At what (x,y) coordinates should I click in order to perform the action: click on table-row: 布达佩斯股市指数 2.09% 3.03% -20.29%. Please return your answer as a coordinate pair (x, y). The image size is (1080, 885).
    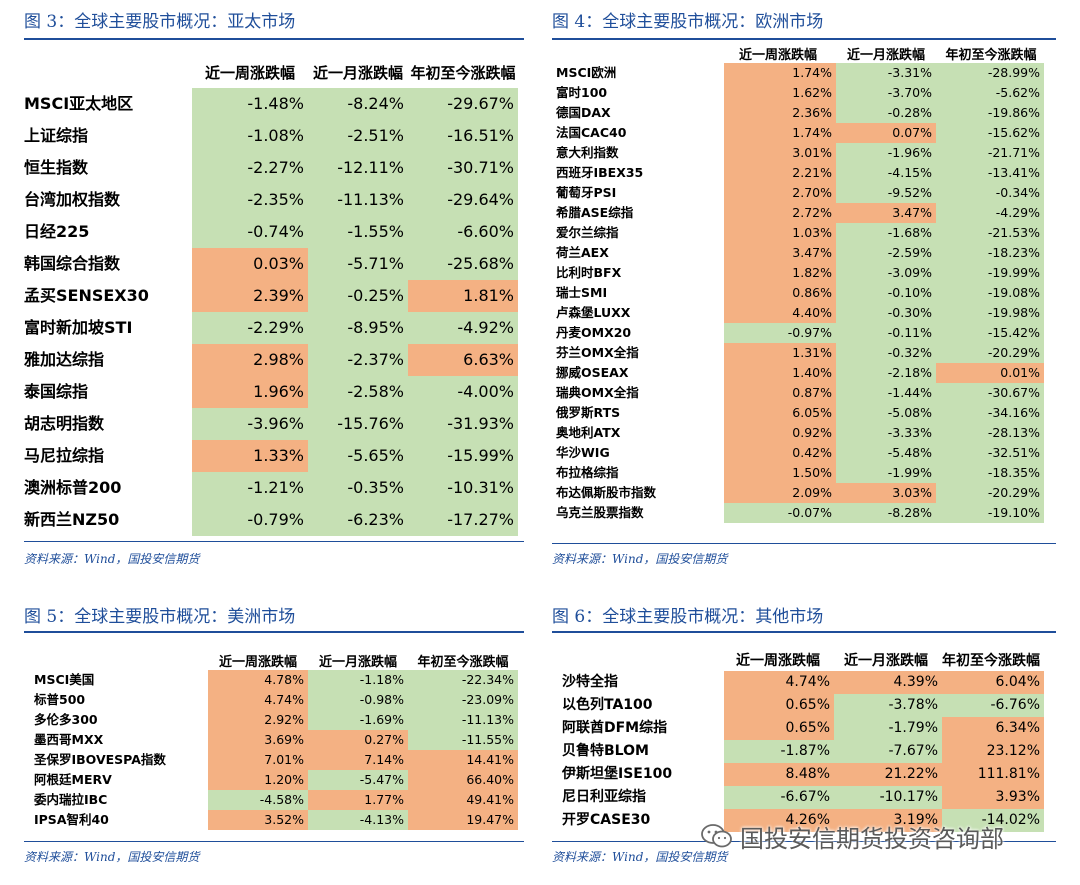
    Looking at the image, I should click on (800, 493).